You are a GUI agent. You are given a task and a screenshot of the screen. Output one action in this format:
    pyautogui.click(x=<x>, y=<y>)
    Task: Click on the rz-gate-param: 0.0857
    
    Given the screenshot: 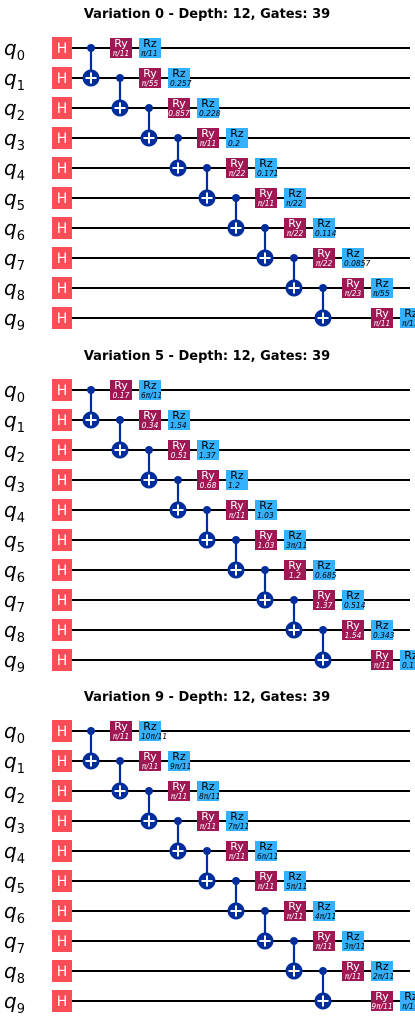 What is the action you would take?
    pyautogui.click(x=357, y=263)
    